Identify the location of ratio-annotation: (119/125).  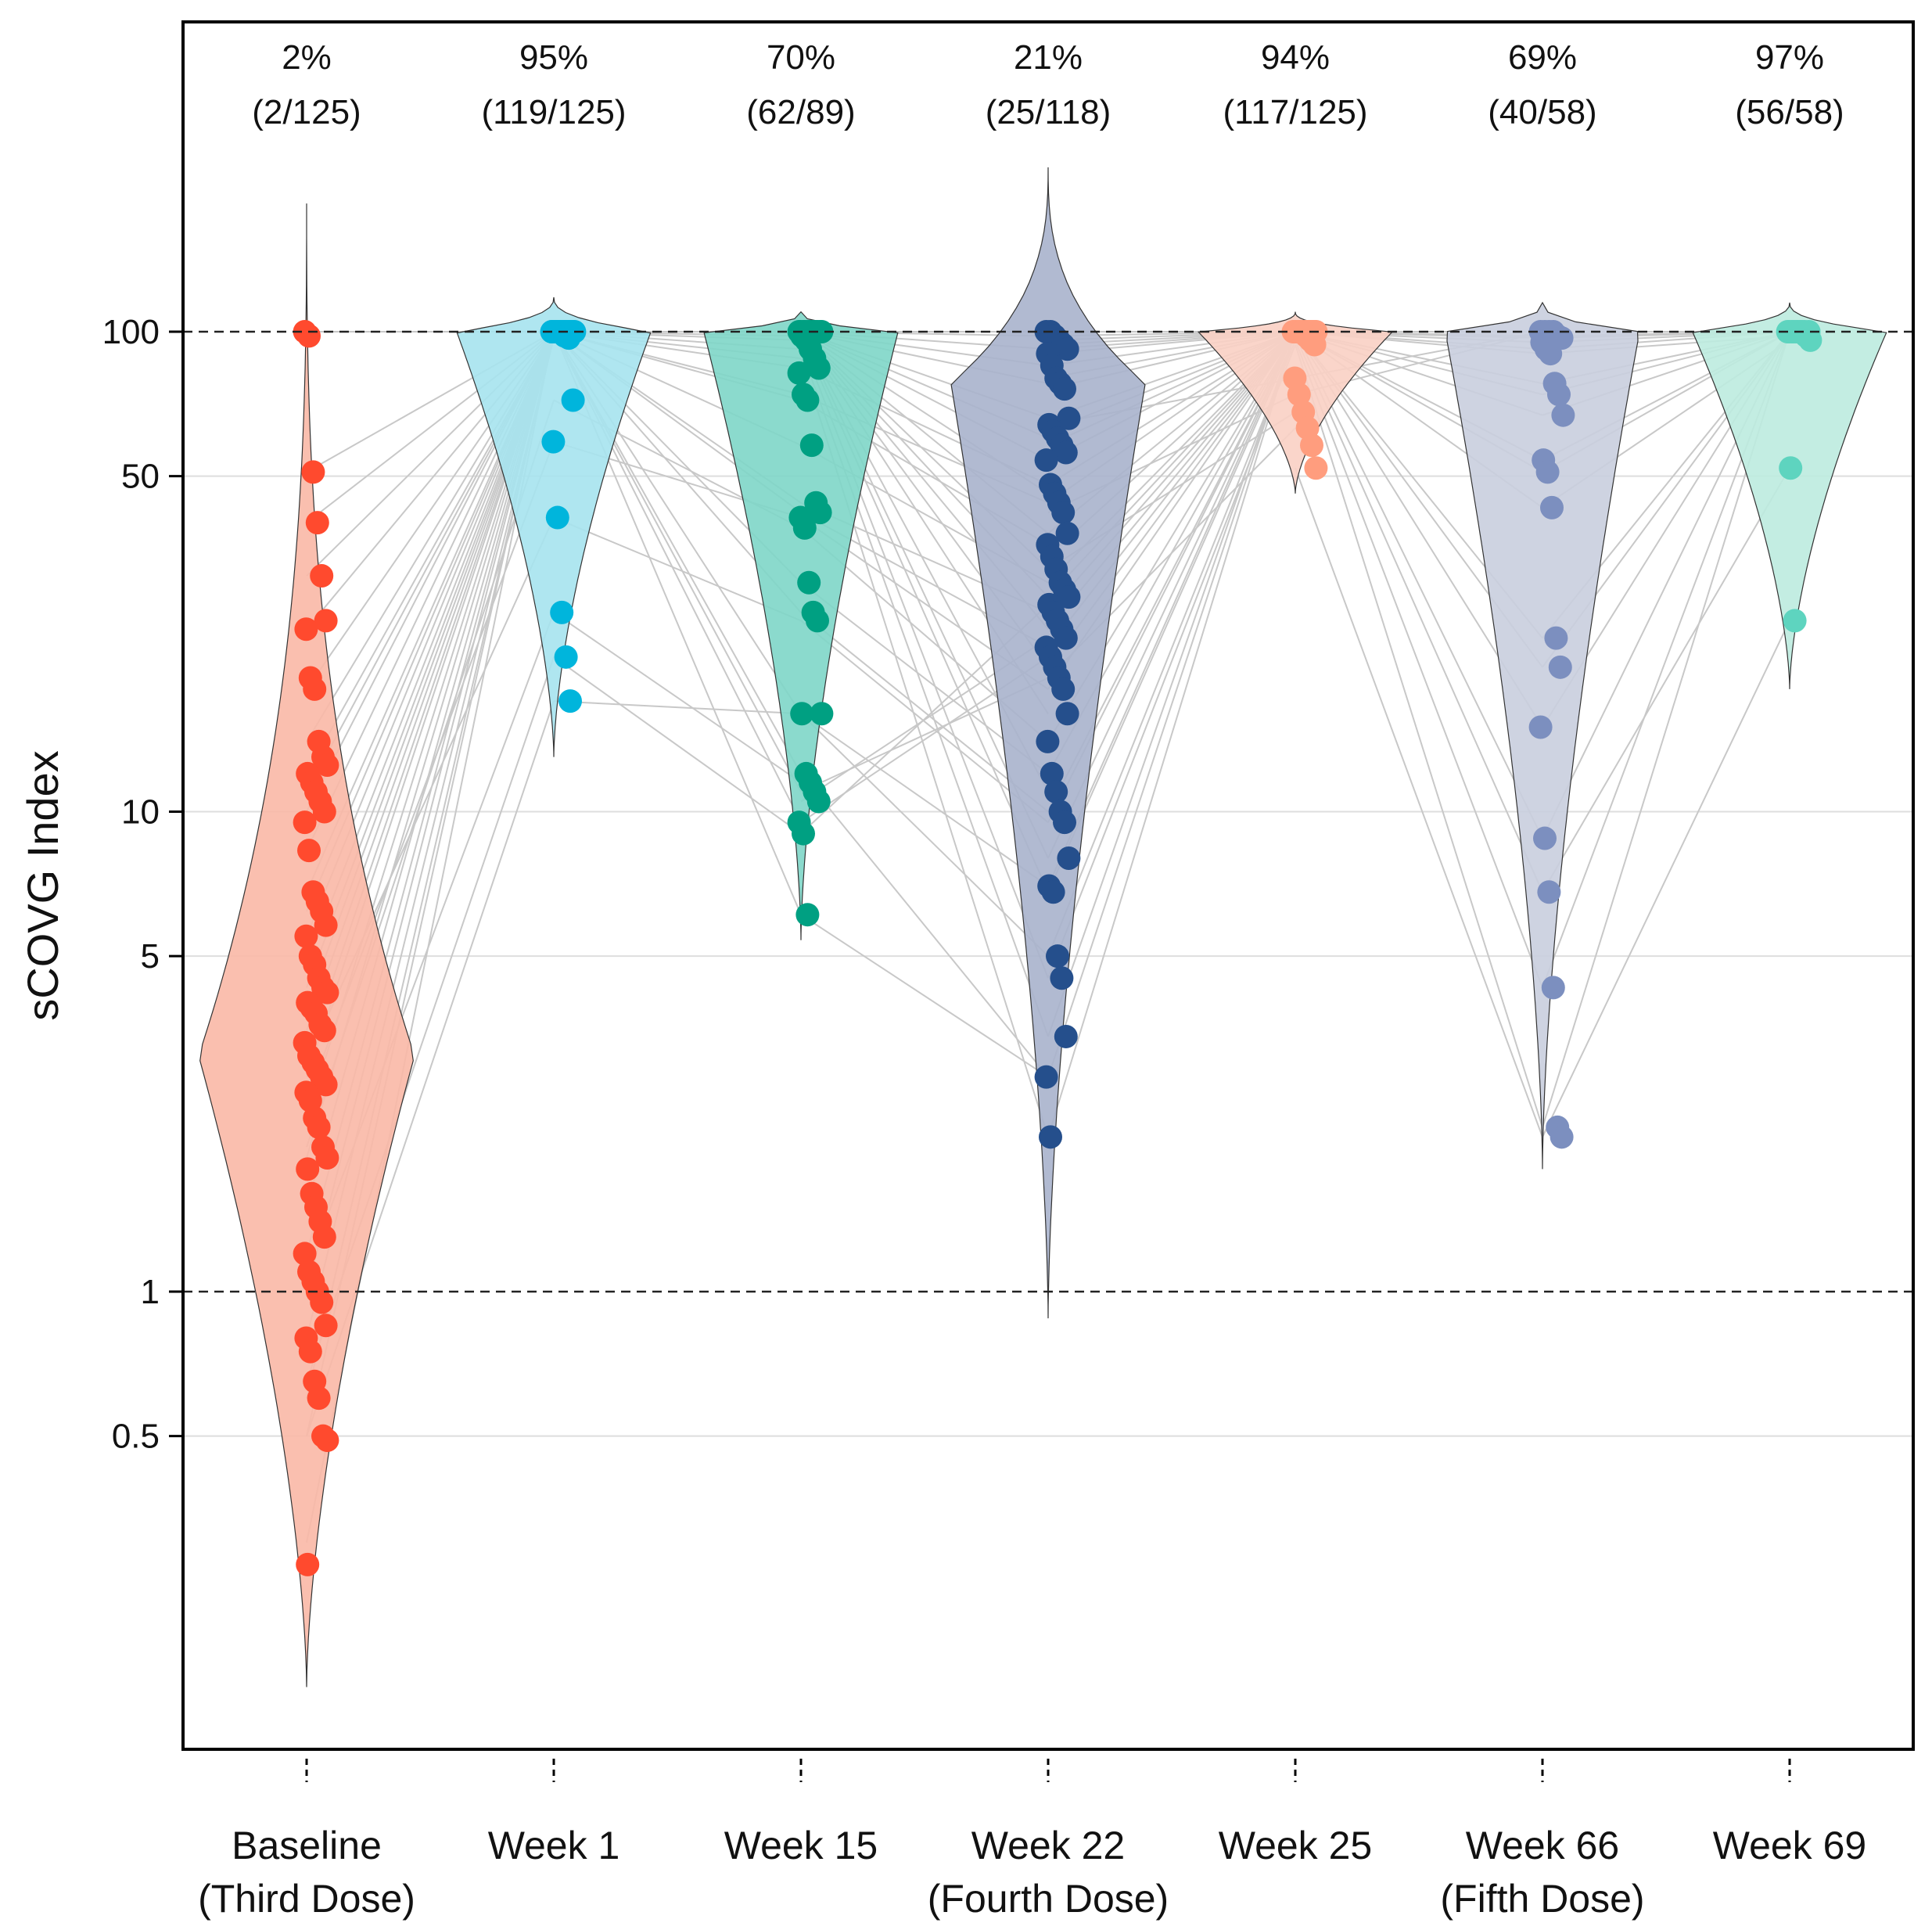
(553, 112).